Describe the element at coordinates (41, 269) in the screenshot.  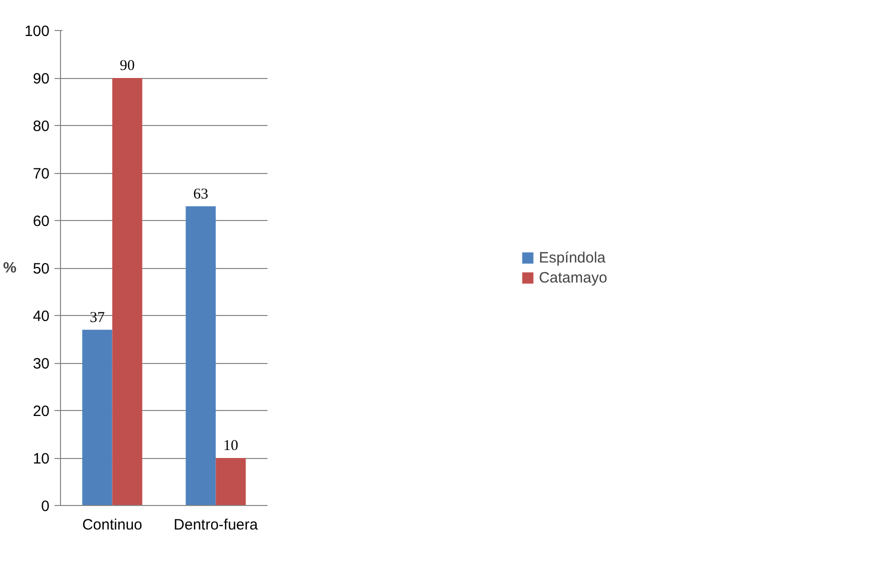
I see `y-tick-label: 50` at that location.